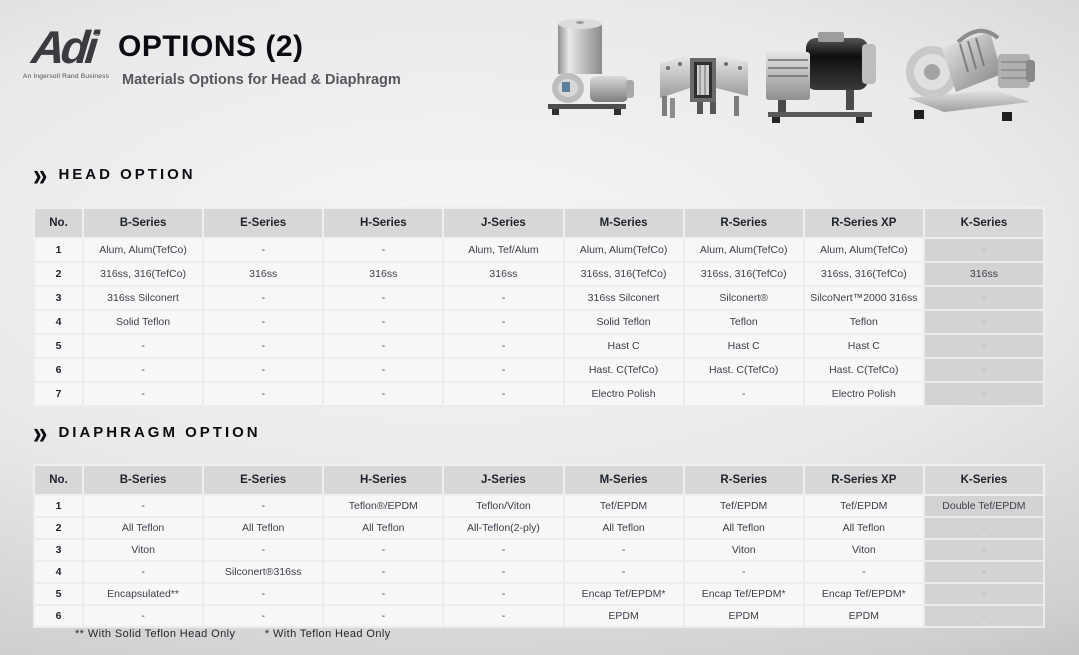 Image resolution: width=1079 pixels, height=655 pixels. I want to click on product-photo-strip, so click(780, 67).